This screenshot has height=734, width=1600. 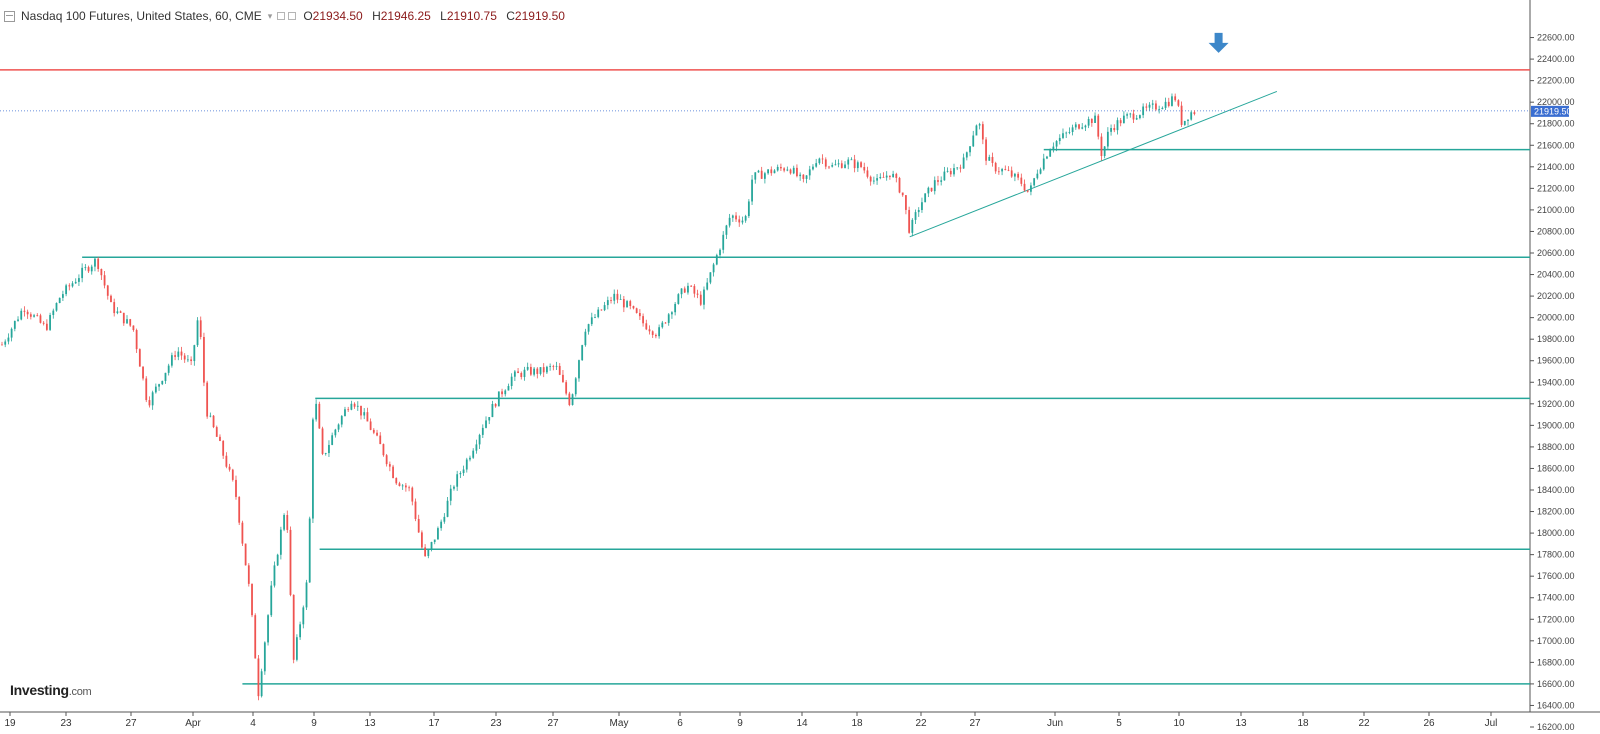 I want to click on chevron-down-icon: ▾, so click(x=270, y=15).